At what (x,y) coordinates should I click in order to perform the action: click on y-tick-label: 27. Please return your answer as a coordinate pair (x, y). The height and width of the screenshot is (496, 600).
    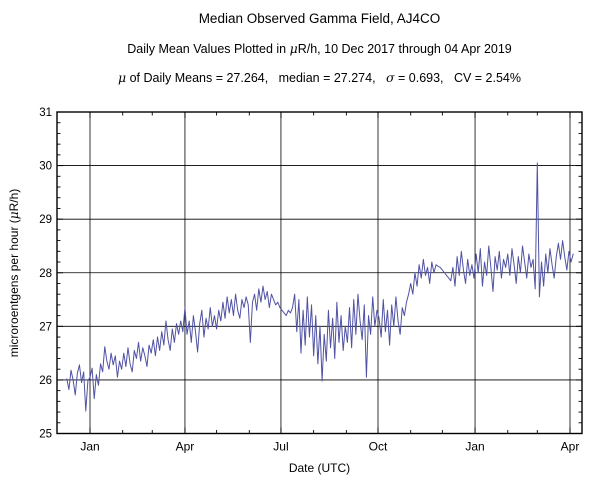
    Looking at the image, I should click on (45, 327).